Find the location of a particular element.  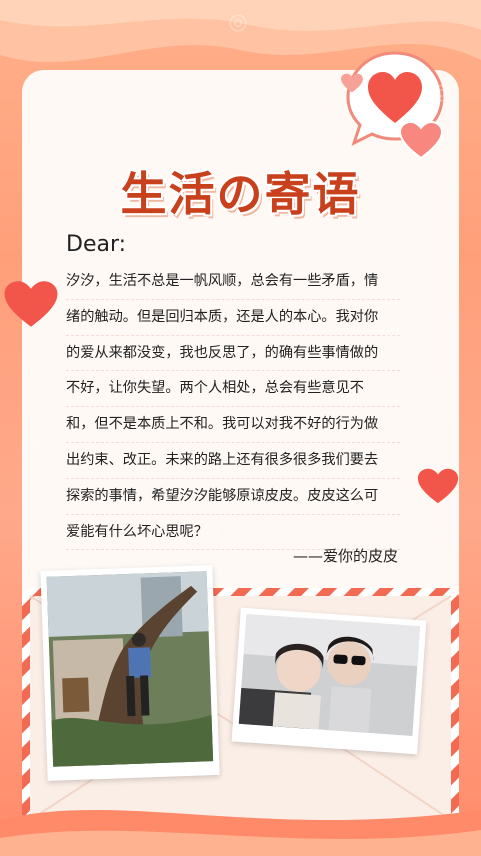

salutation: Dear: is located at coordinates (96, 244).